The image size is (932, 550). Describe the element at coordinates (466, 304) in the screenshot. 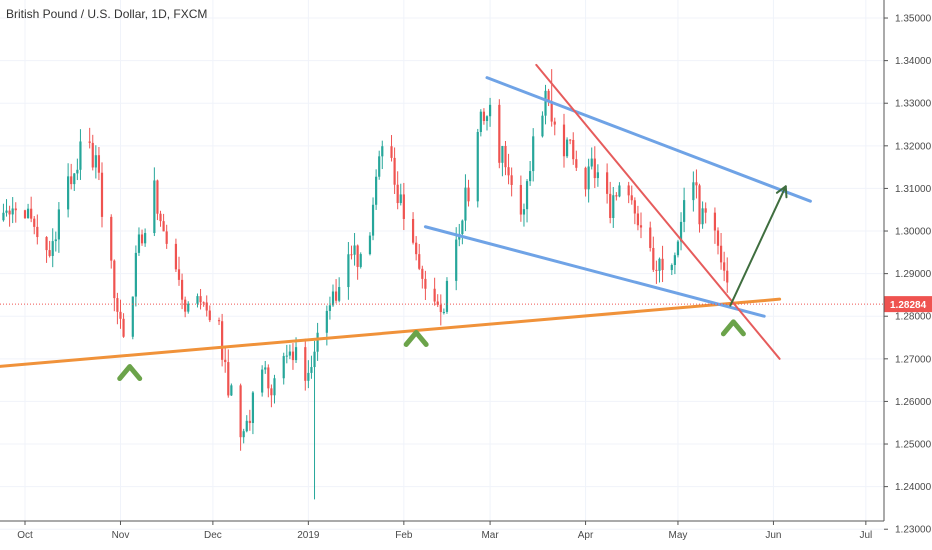

I see `current-price-line: 1.28284` at that location.